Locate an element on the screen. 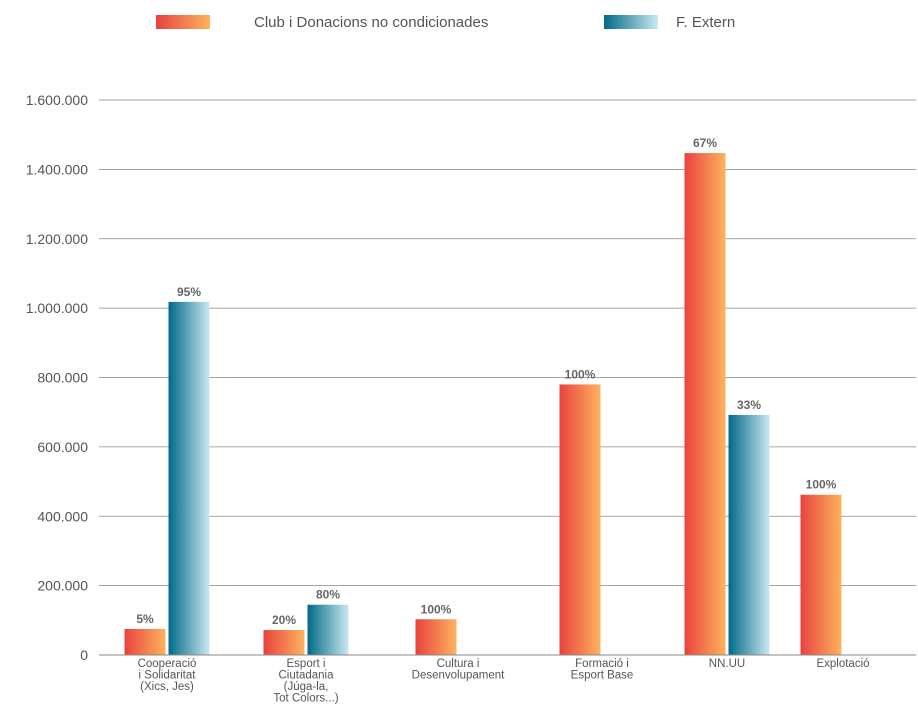  x-tick-label: Formació i Esport Base is located at coordinates (602, 670).